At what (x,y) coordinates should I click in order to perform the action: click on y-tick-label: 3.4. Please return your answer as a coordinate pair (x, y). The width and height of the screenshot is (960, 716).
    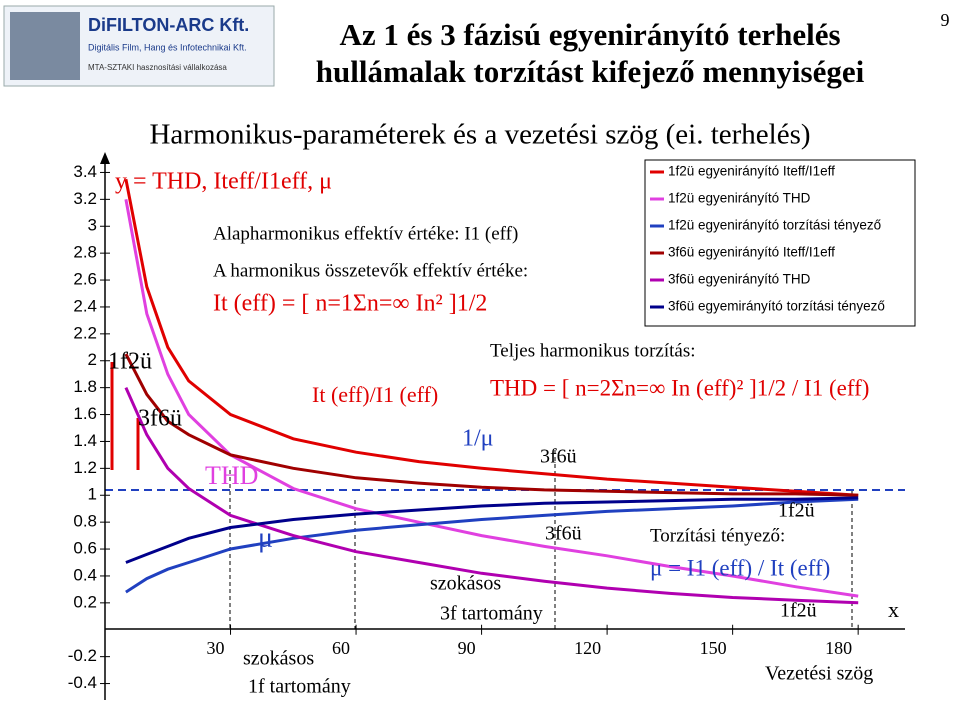
    Looking at the image, I should click on (85, 171).